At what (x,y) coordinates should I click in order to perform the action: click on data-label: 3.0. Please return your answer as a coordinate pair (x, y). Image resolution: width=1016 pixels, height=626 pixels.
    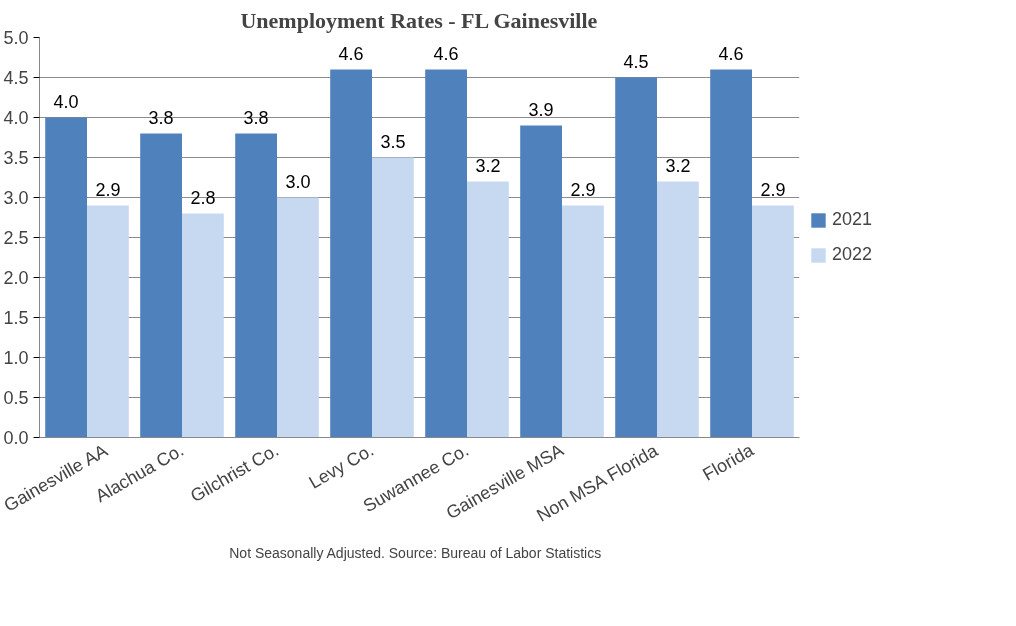
    Looking at the image, I should click on (298, 181).